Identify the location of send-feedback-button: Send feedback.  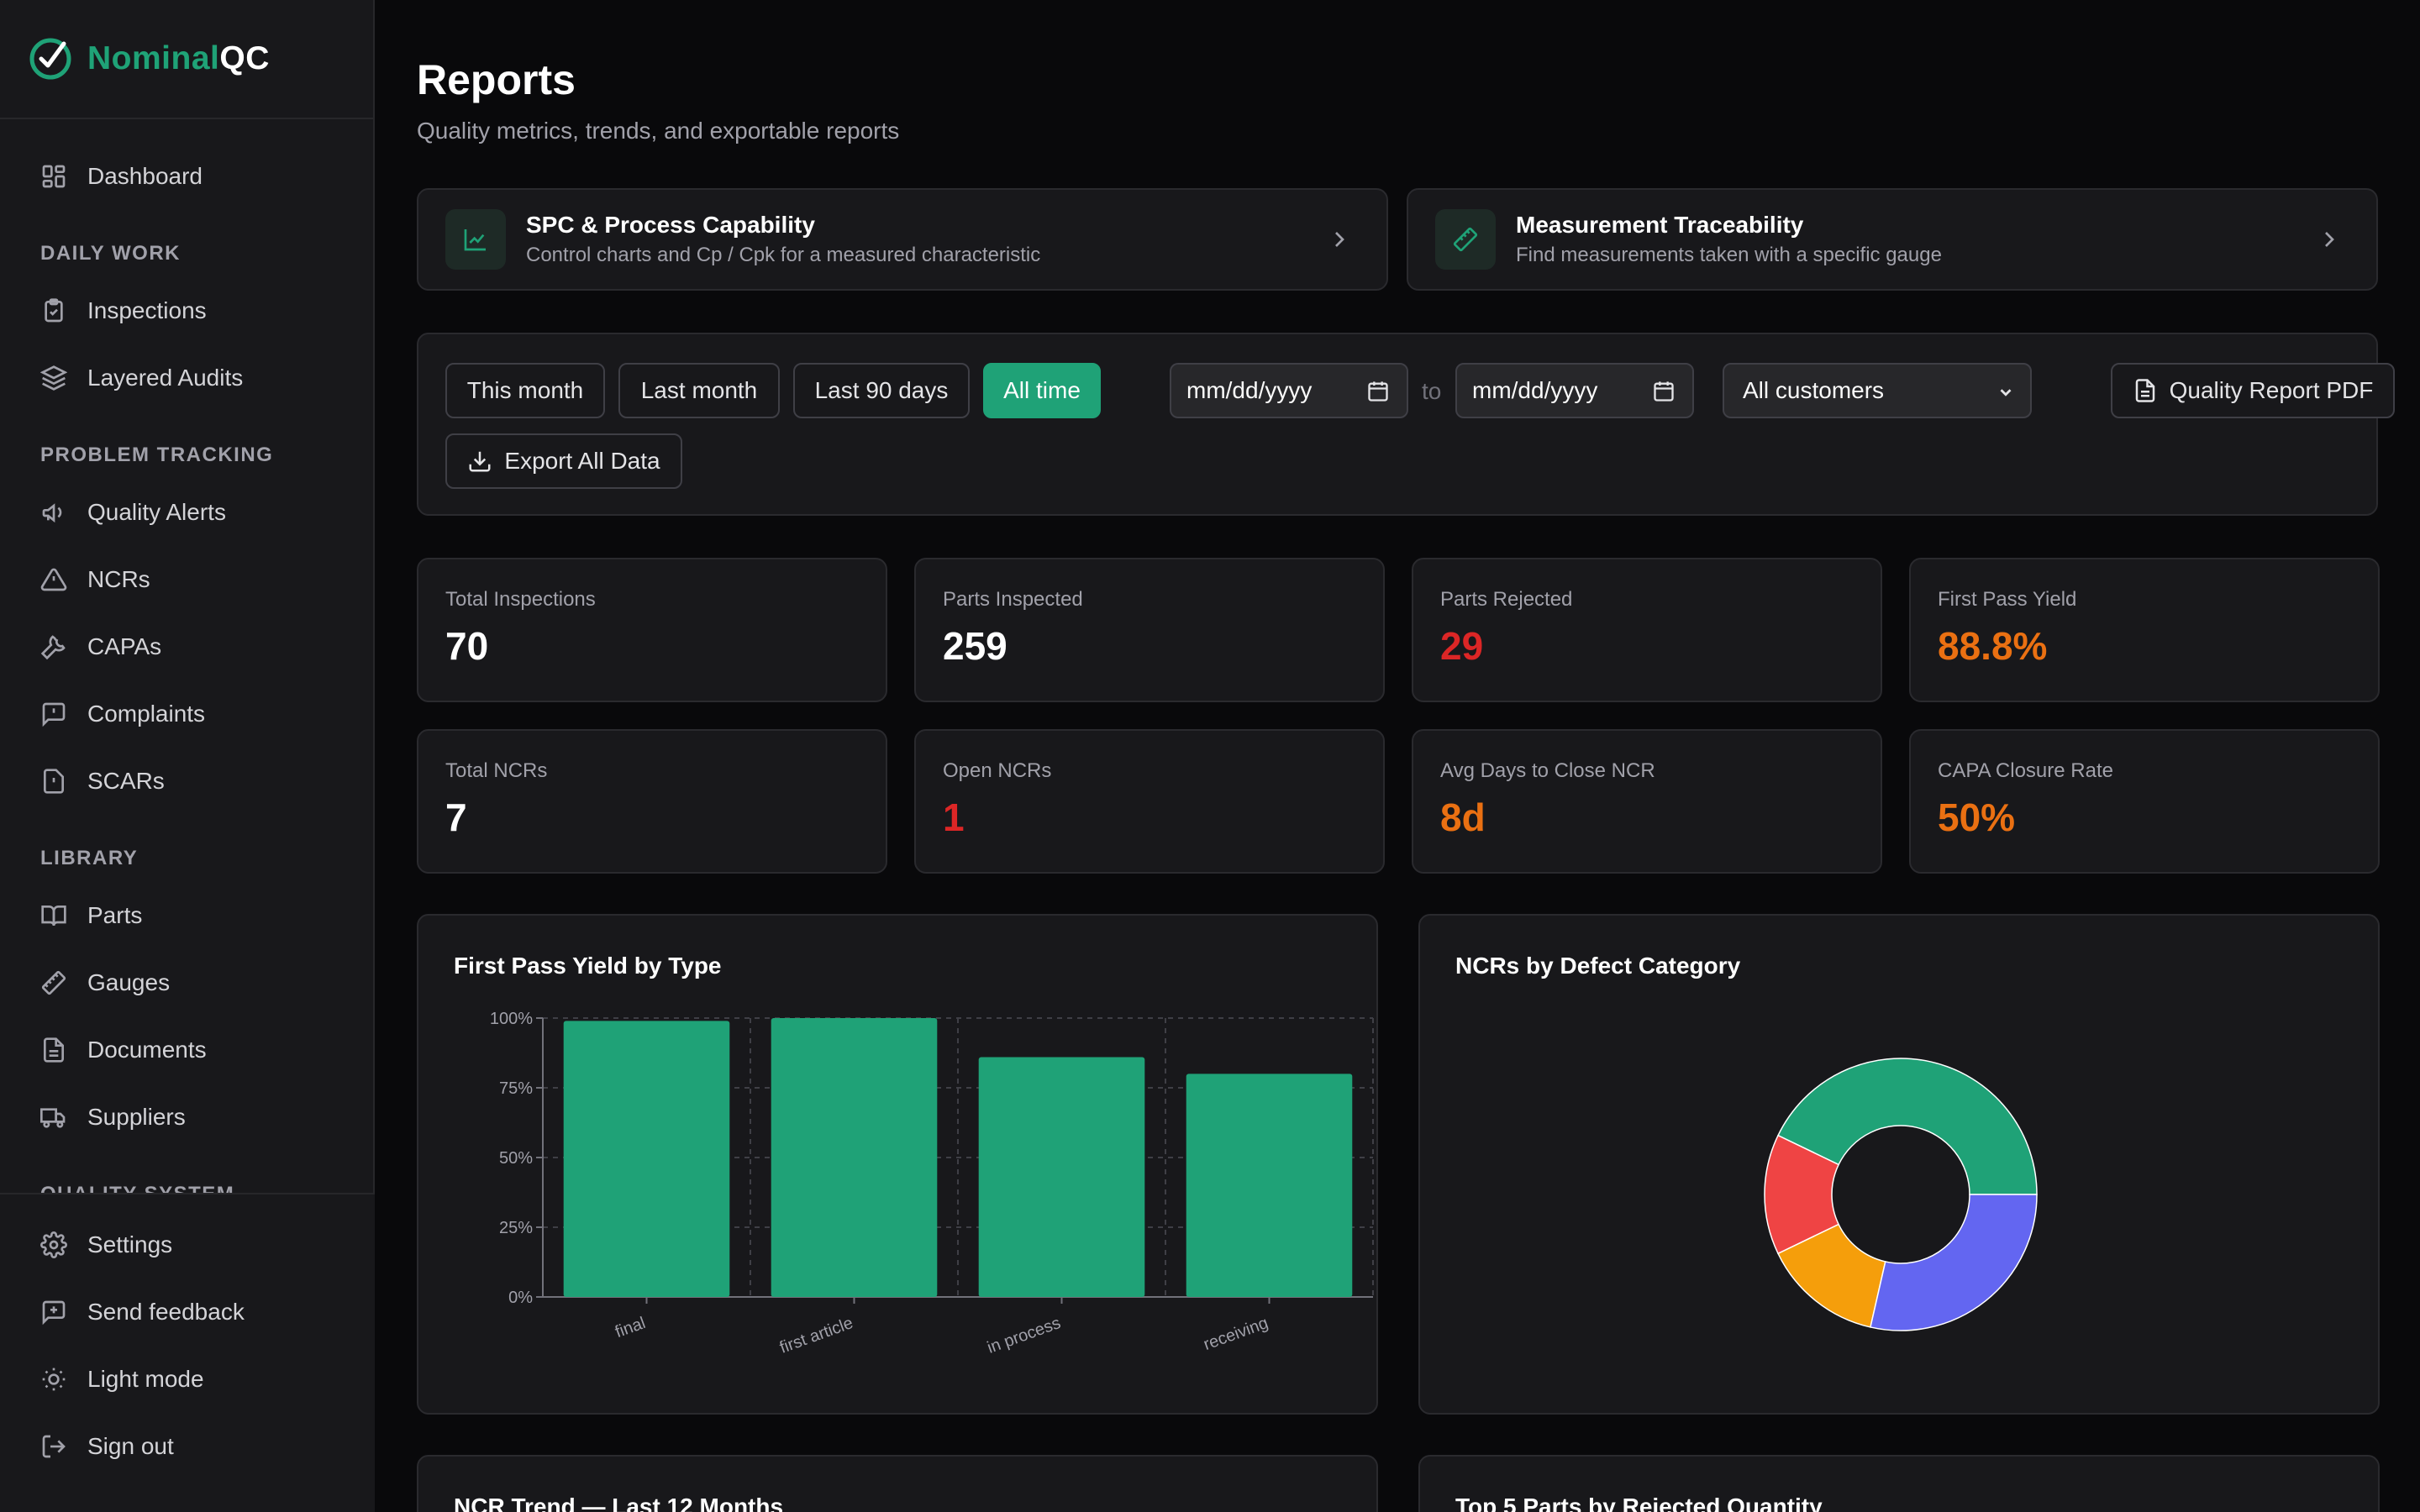
(187, 1312).